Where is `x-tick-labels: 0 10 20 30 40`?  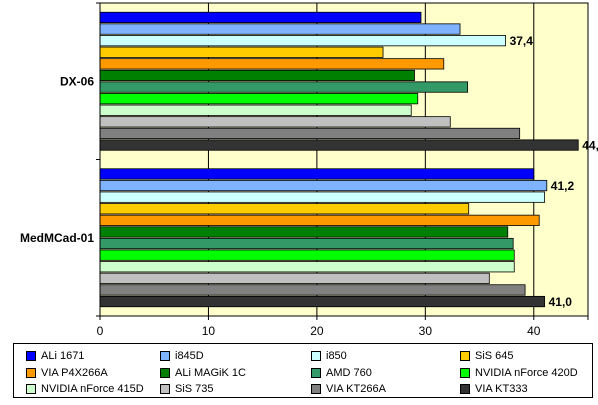 x-tick-labels: 0 10 20 30 40 is located at coordinates (319, 331).